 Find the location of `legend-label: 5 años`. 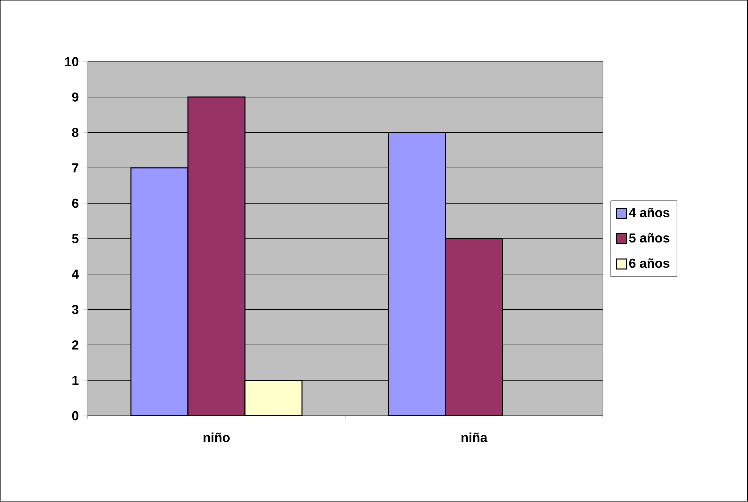

legend-label: 5 años is located at coordinates (649, 238).